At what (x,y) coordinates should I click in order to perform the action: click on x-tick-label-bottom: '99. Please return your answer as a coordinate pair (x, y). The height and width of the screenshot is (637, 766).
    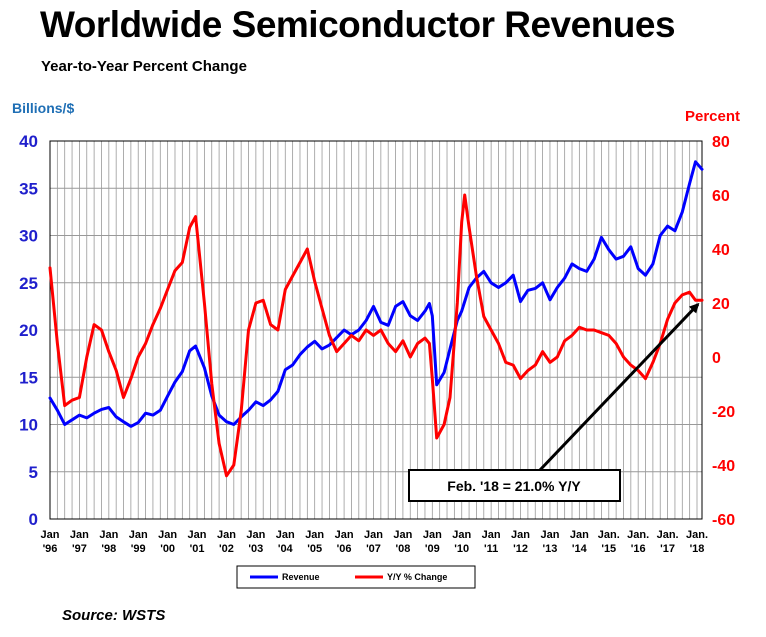
    Looking at the image, I should click on (138, 549).